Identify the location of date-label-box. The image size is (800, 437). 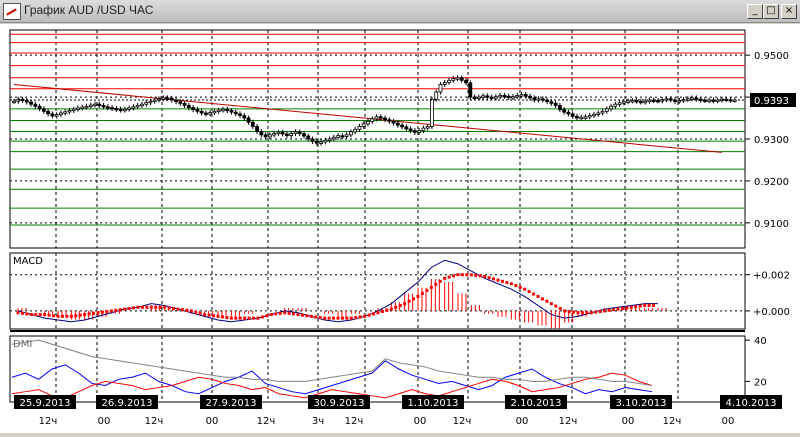
(433, 402).